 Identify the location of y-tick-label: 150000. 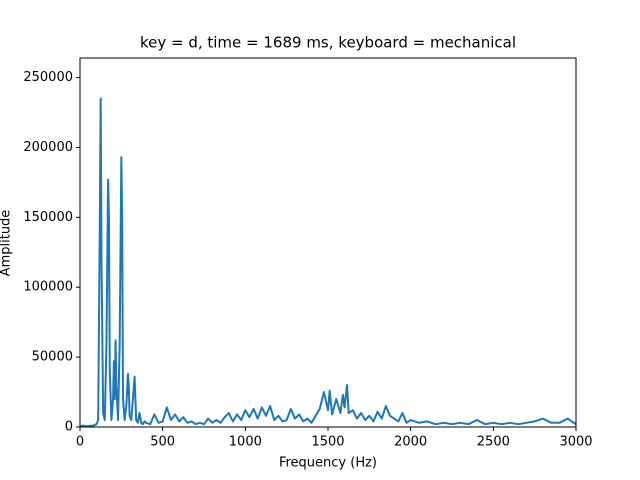
(48, 217).